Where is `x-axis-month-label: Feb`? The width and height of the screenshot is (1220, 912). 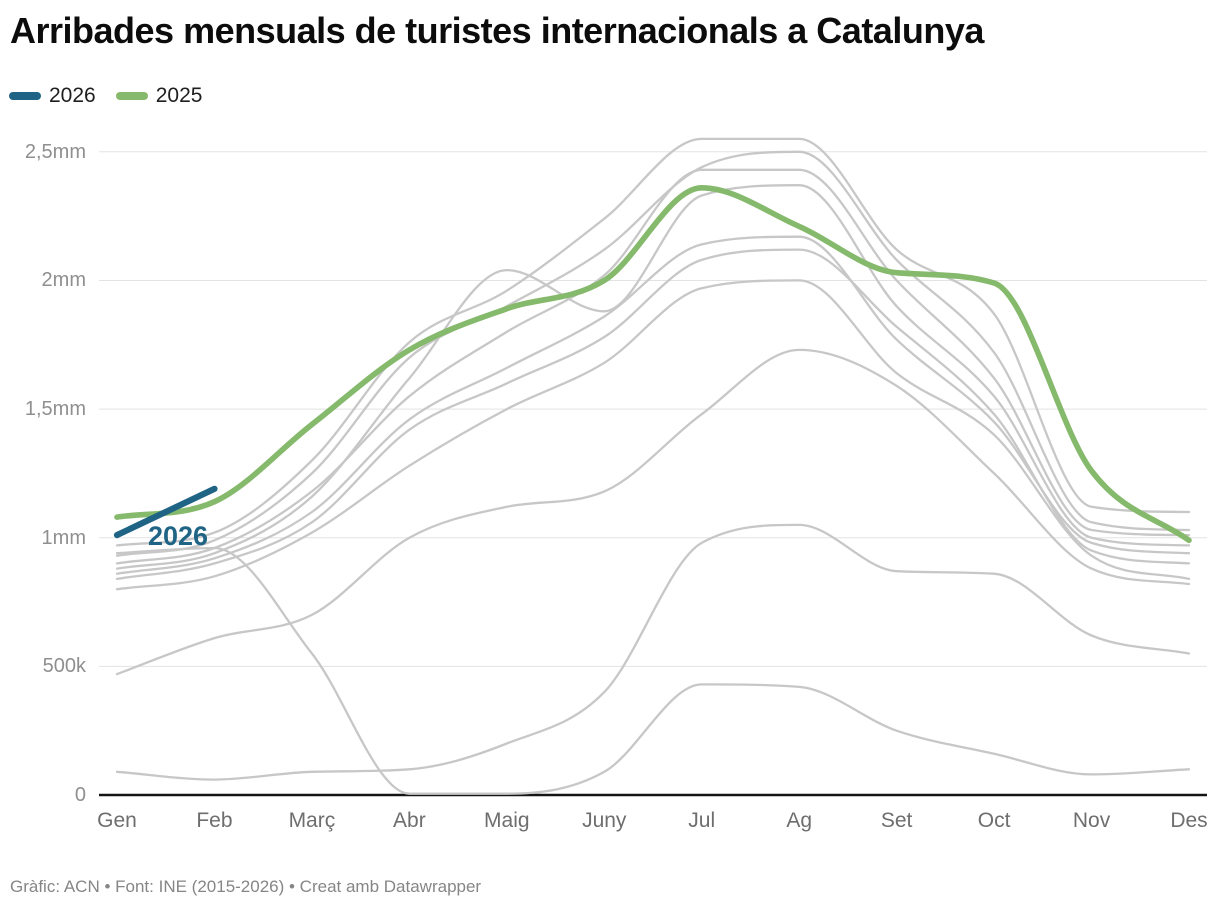 x-axis-month-label: Feb is located at coordinates (214, 820).